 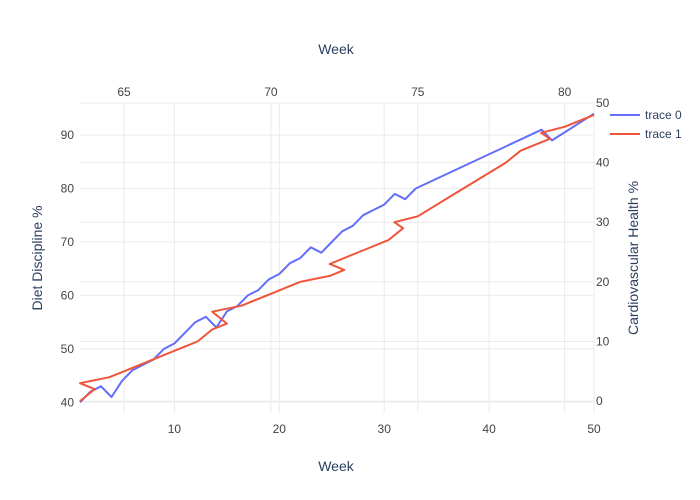 What do you see at coordinates (599, 401) in the screenshot?
I see `y2-tick-label: 0` at bounding box center [599, 401].